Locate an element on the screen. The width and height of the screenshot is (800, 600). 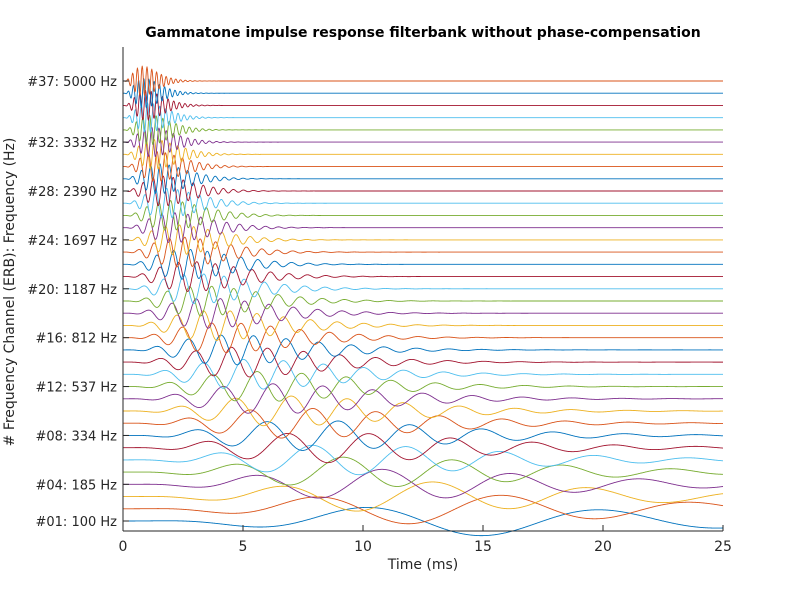
y-tick-label: #04: 185 Hz is located at coordinates (77, 485).